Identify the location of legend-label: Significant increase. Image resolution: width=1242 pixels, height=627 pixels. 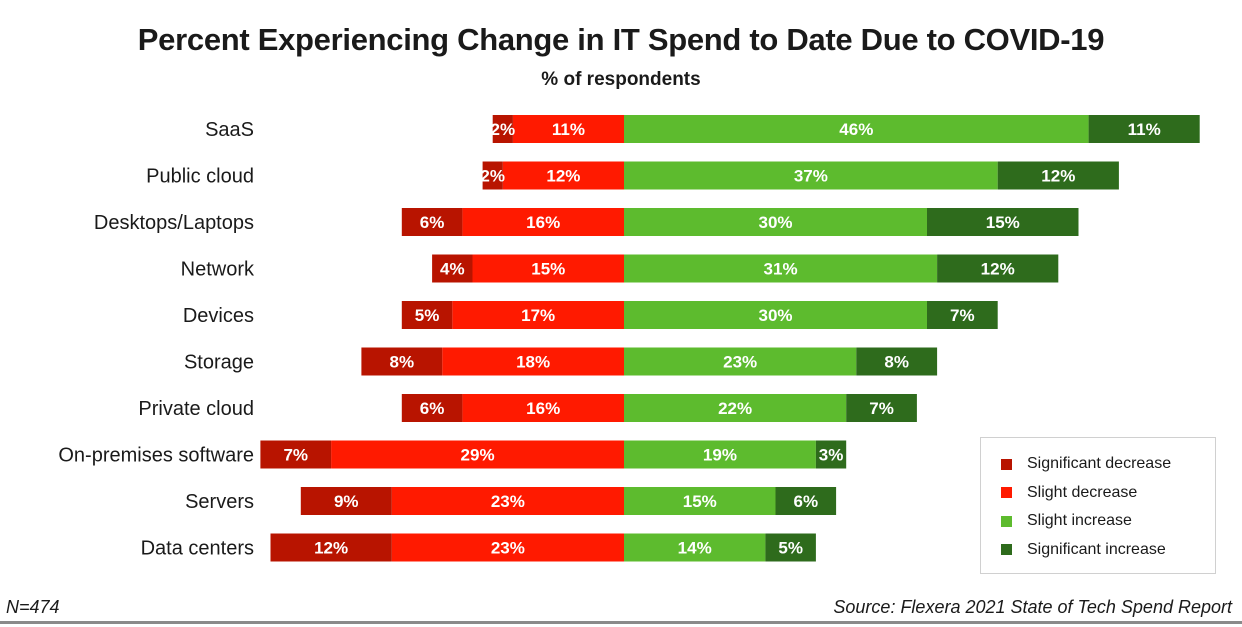
(1096, 549).